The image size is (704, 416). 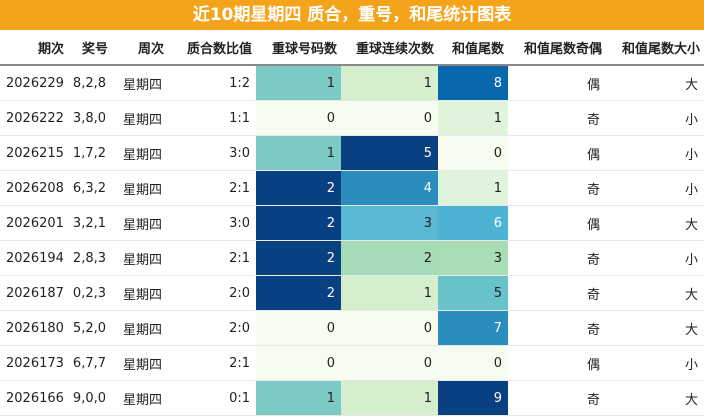 I want to click on cell-ratio: 2:1, so click(x=212, y=188).